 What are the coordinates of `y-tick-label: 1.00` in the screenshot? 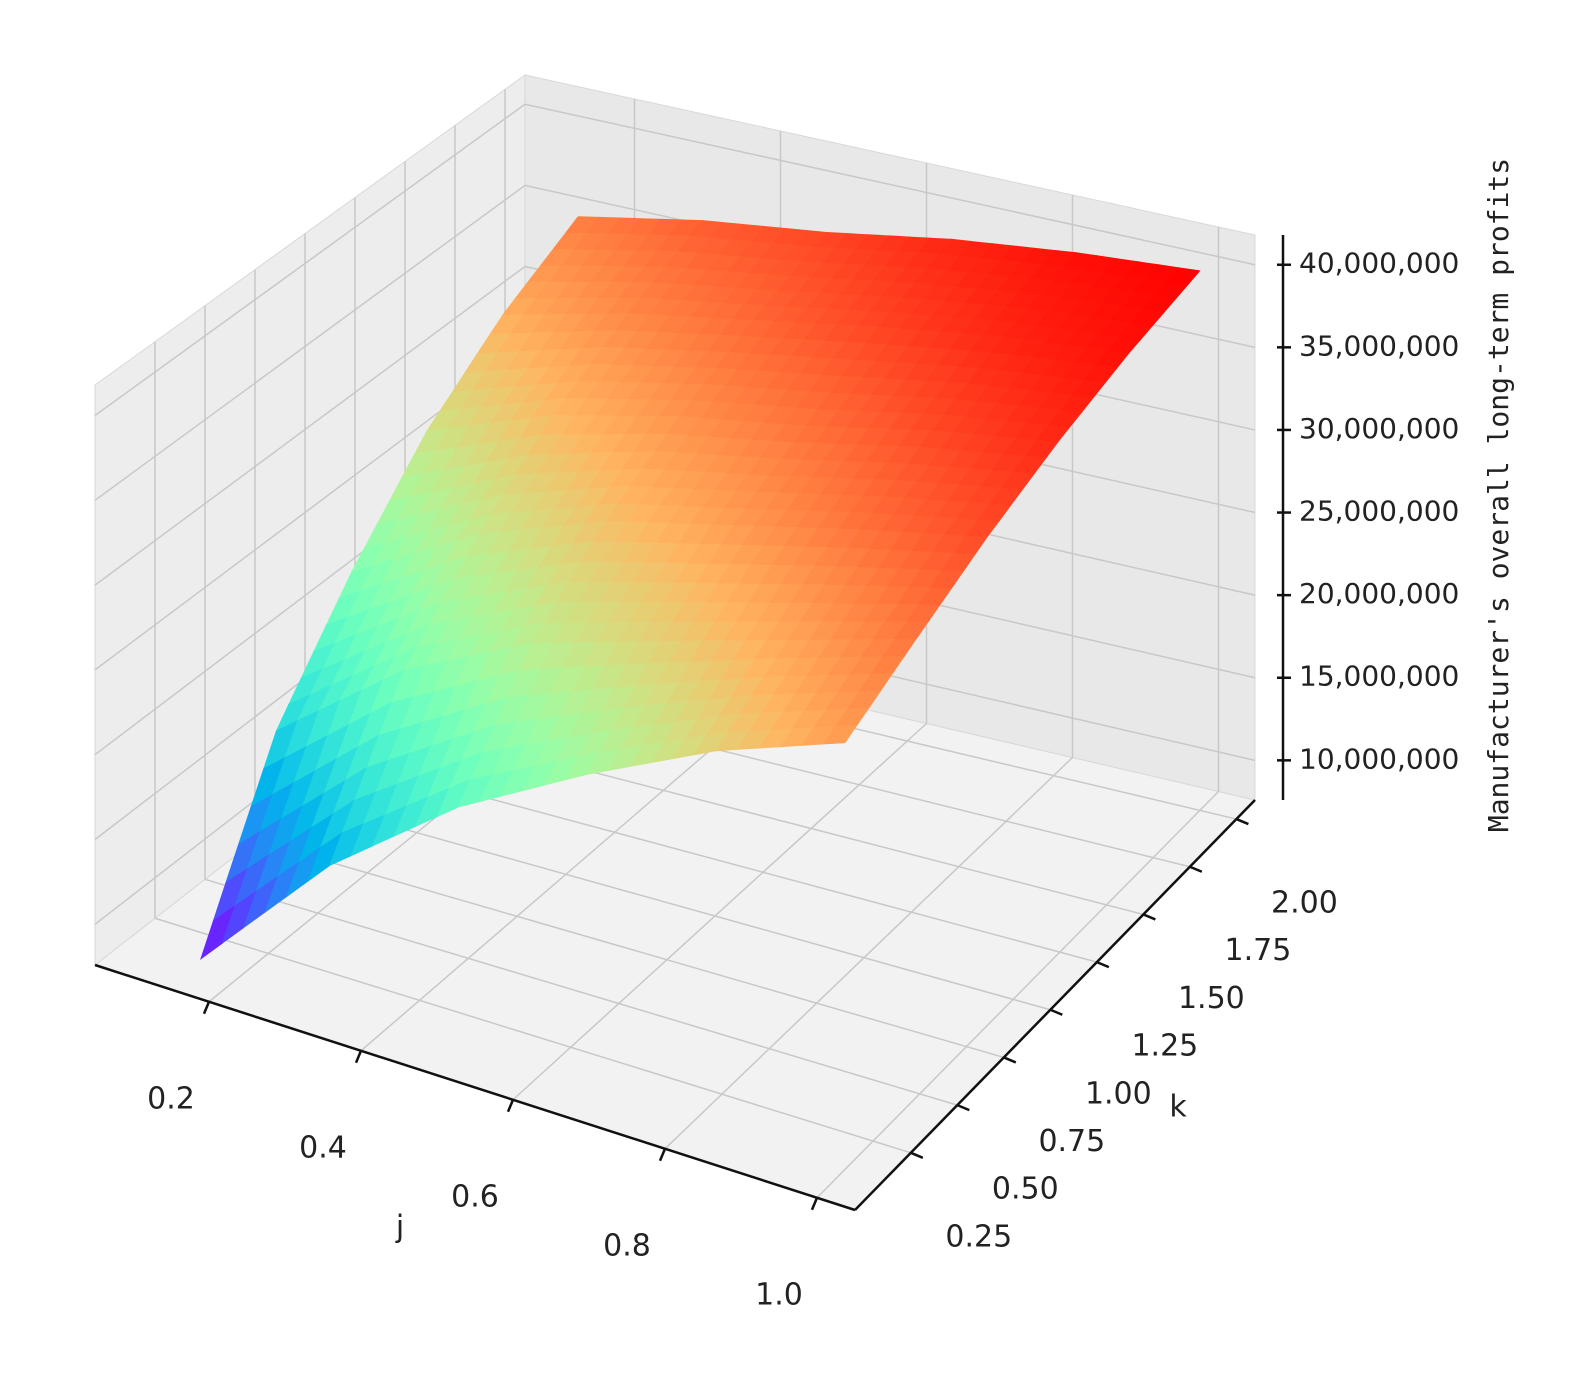 It's located at (1118, 1093).